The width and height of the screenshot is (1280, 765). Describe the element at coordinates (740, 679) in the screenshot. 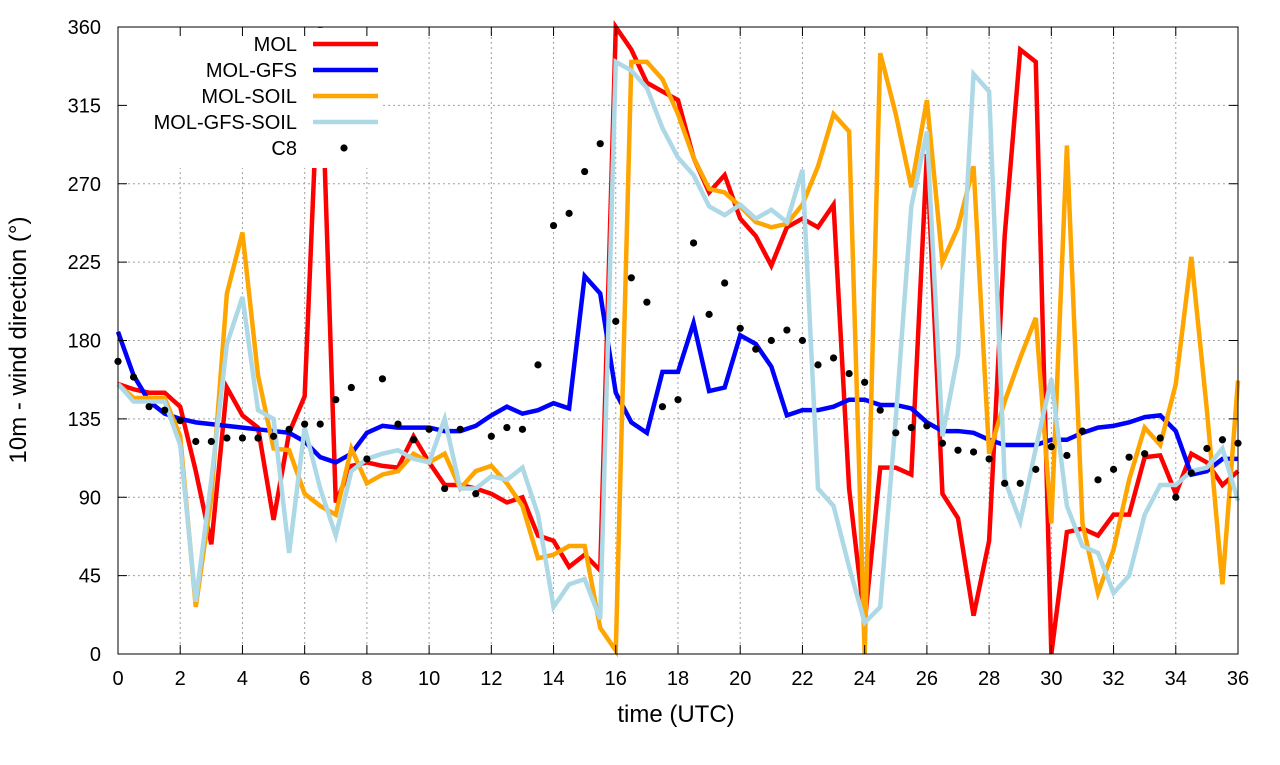

I see `x-tick-label: 20` at that location.